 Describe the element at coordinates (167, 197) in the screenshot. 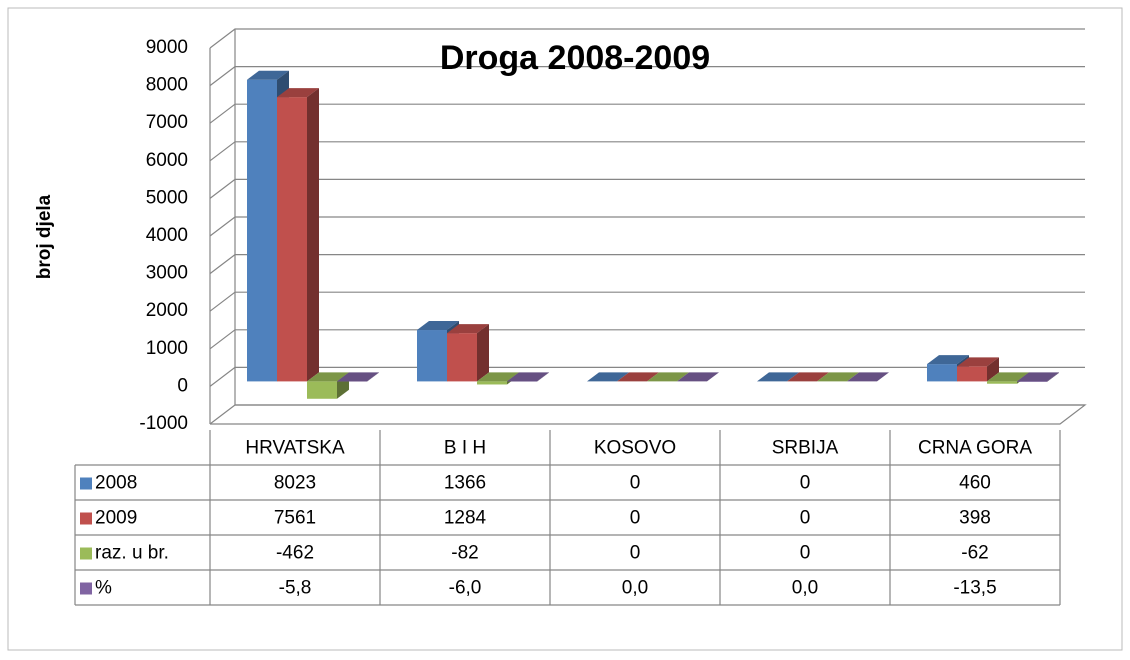

I see `y-tick-label: 5000` at that location.